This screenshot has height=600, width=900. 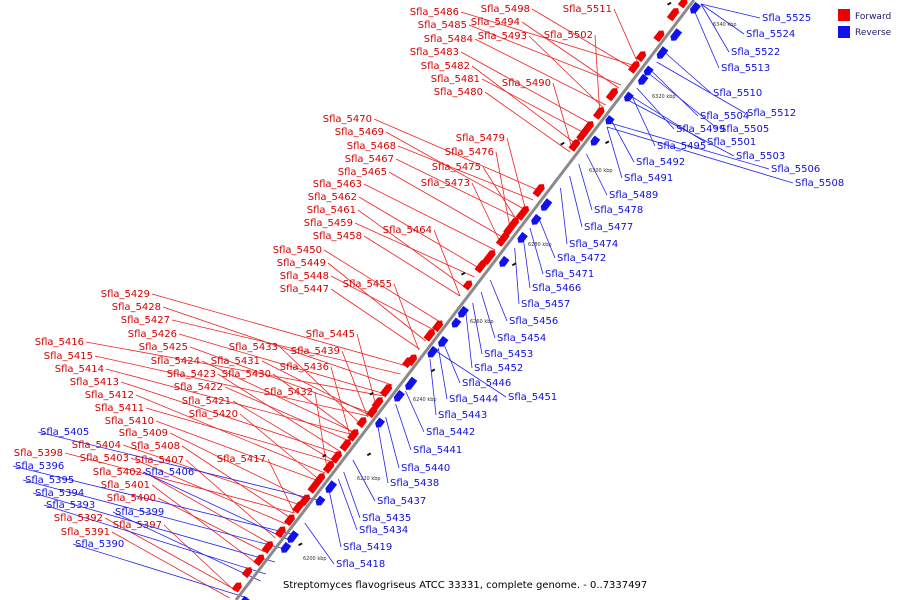 I want to click on gene-label-sfla-5420: Sfla_5420, so click(x=213, y=414).